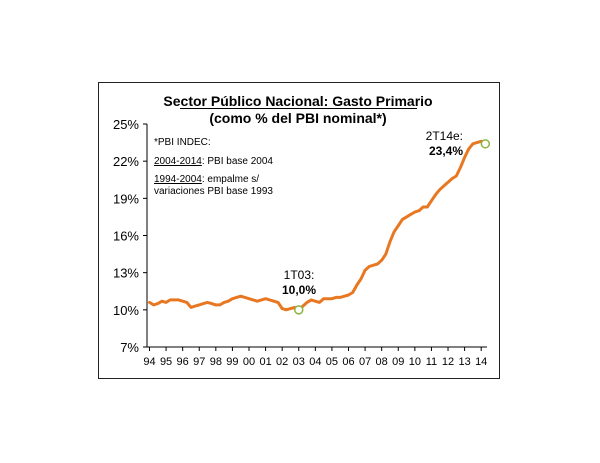 This screenshot has height=463, width=600. Describe the element at coordinates (216, 362) in the screenshot. I see `x-tick-label: 98` at that location.